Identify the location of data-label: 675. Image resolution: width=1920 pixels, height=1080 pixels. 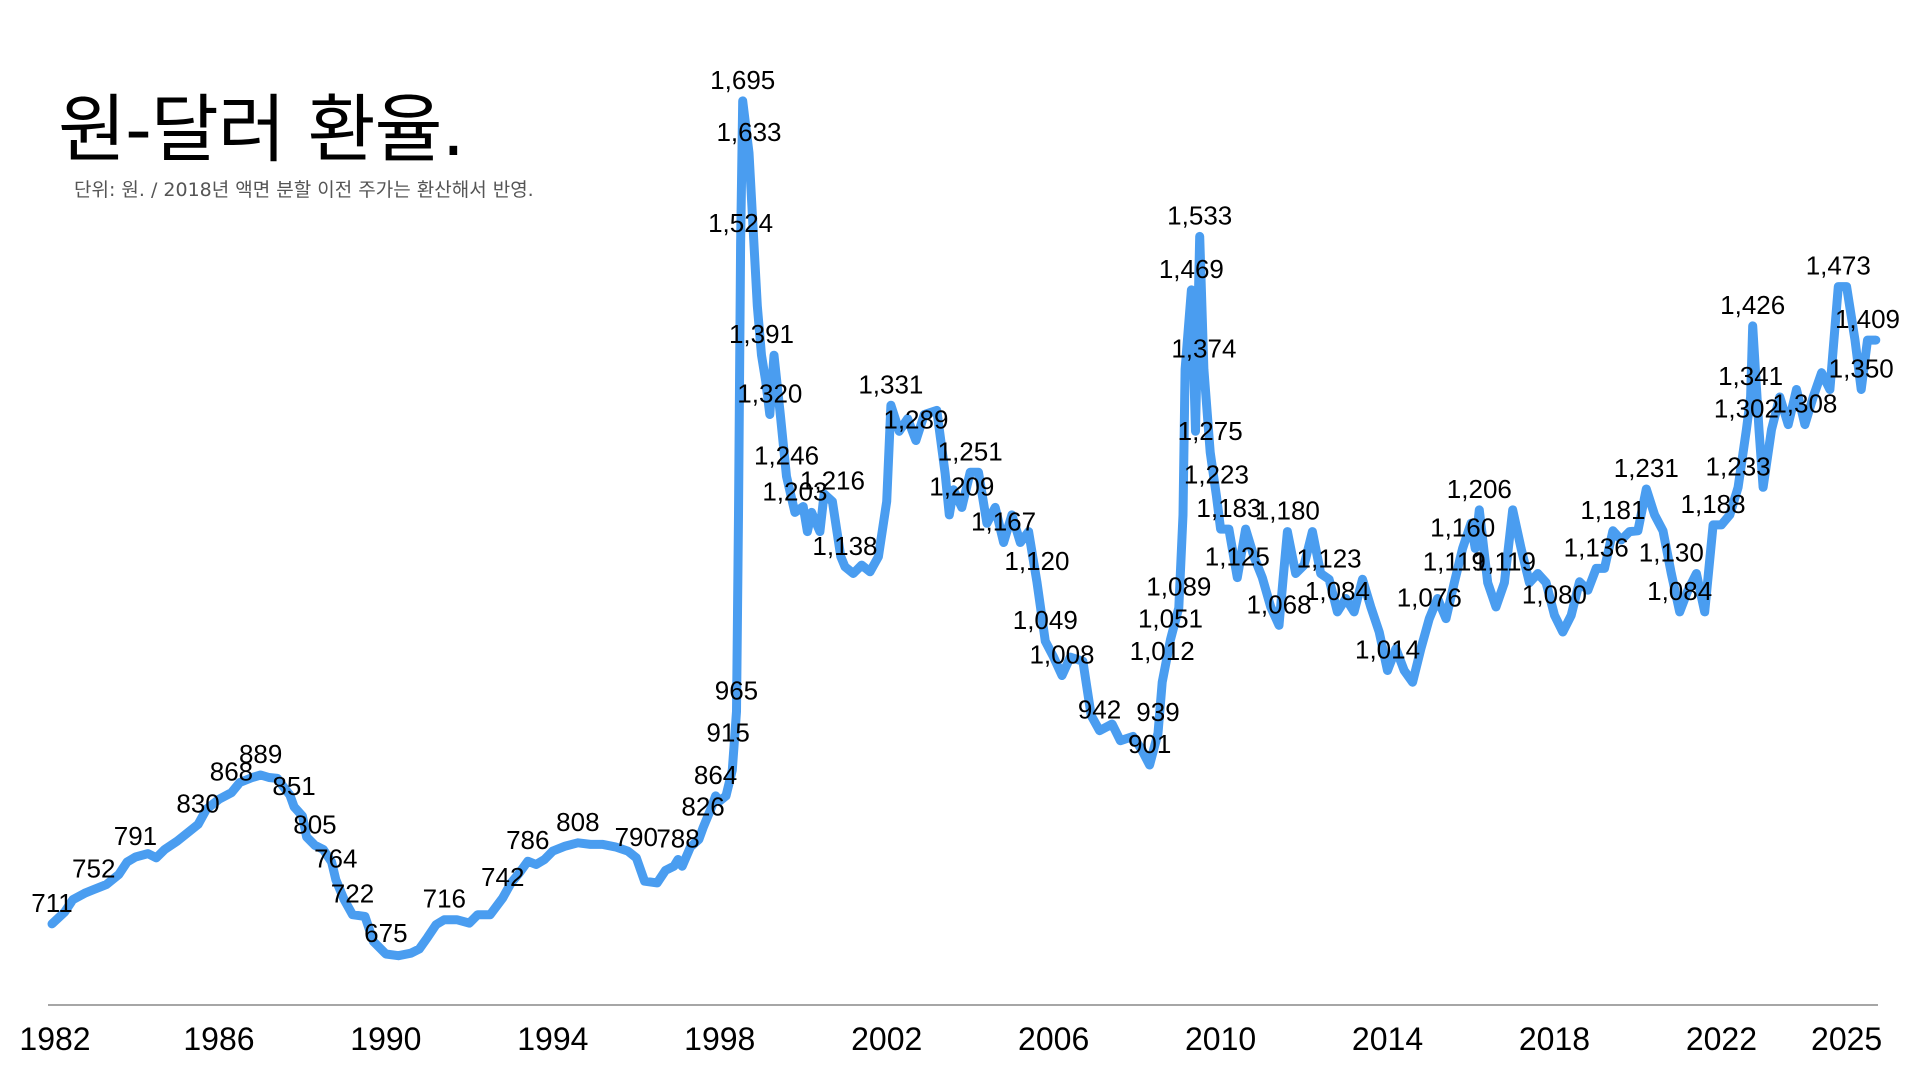
(385, 933).